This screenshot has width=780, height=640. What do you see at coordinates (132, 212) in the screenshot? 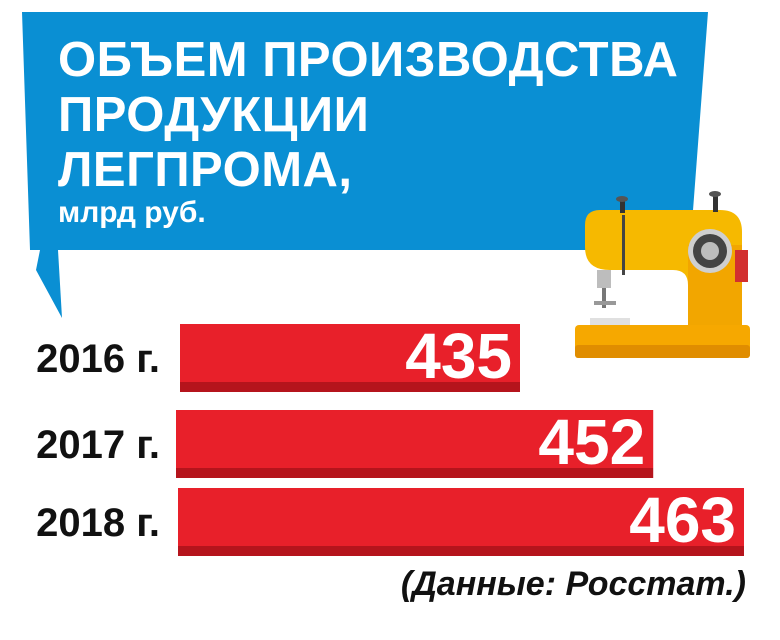
I see `chart-subtitle: млрд руб.` at bounding box center [132, 212].